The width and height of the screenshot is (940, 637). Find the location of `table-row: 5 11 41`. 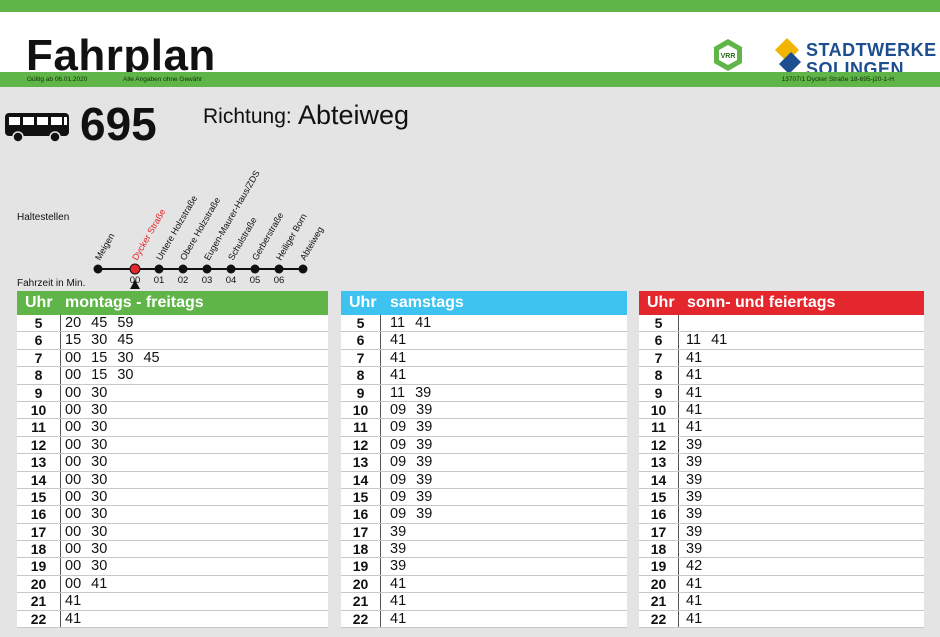

table-row: 5 11 41 is located at coordinates (484, 324).